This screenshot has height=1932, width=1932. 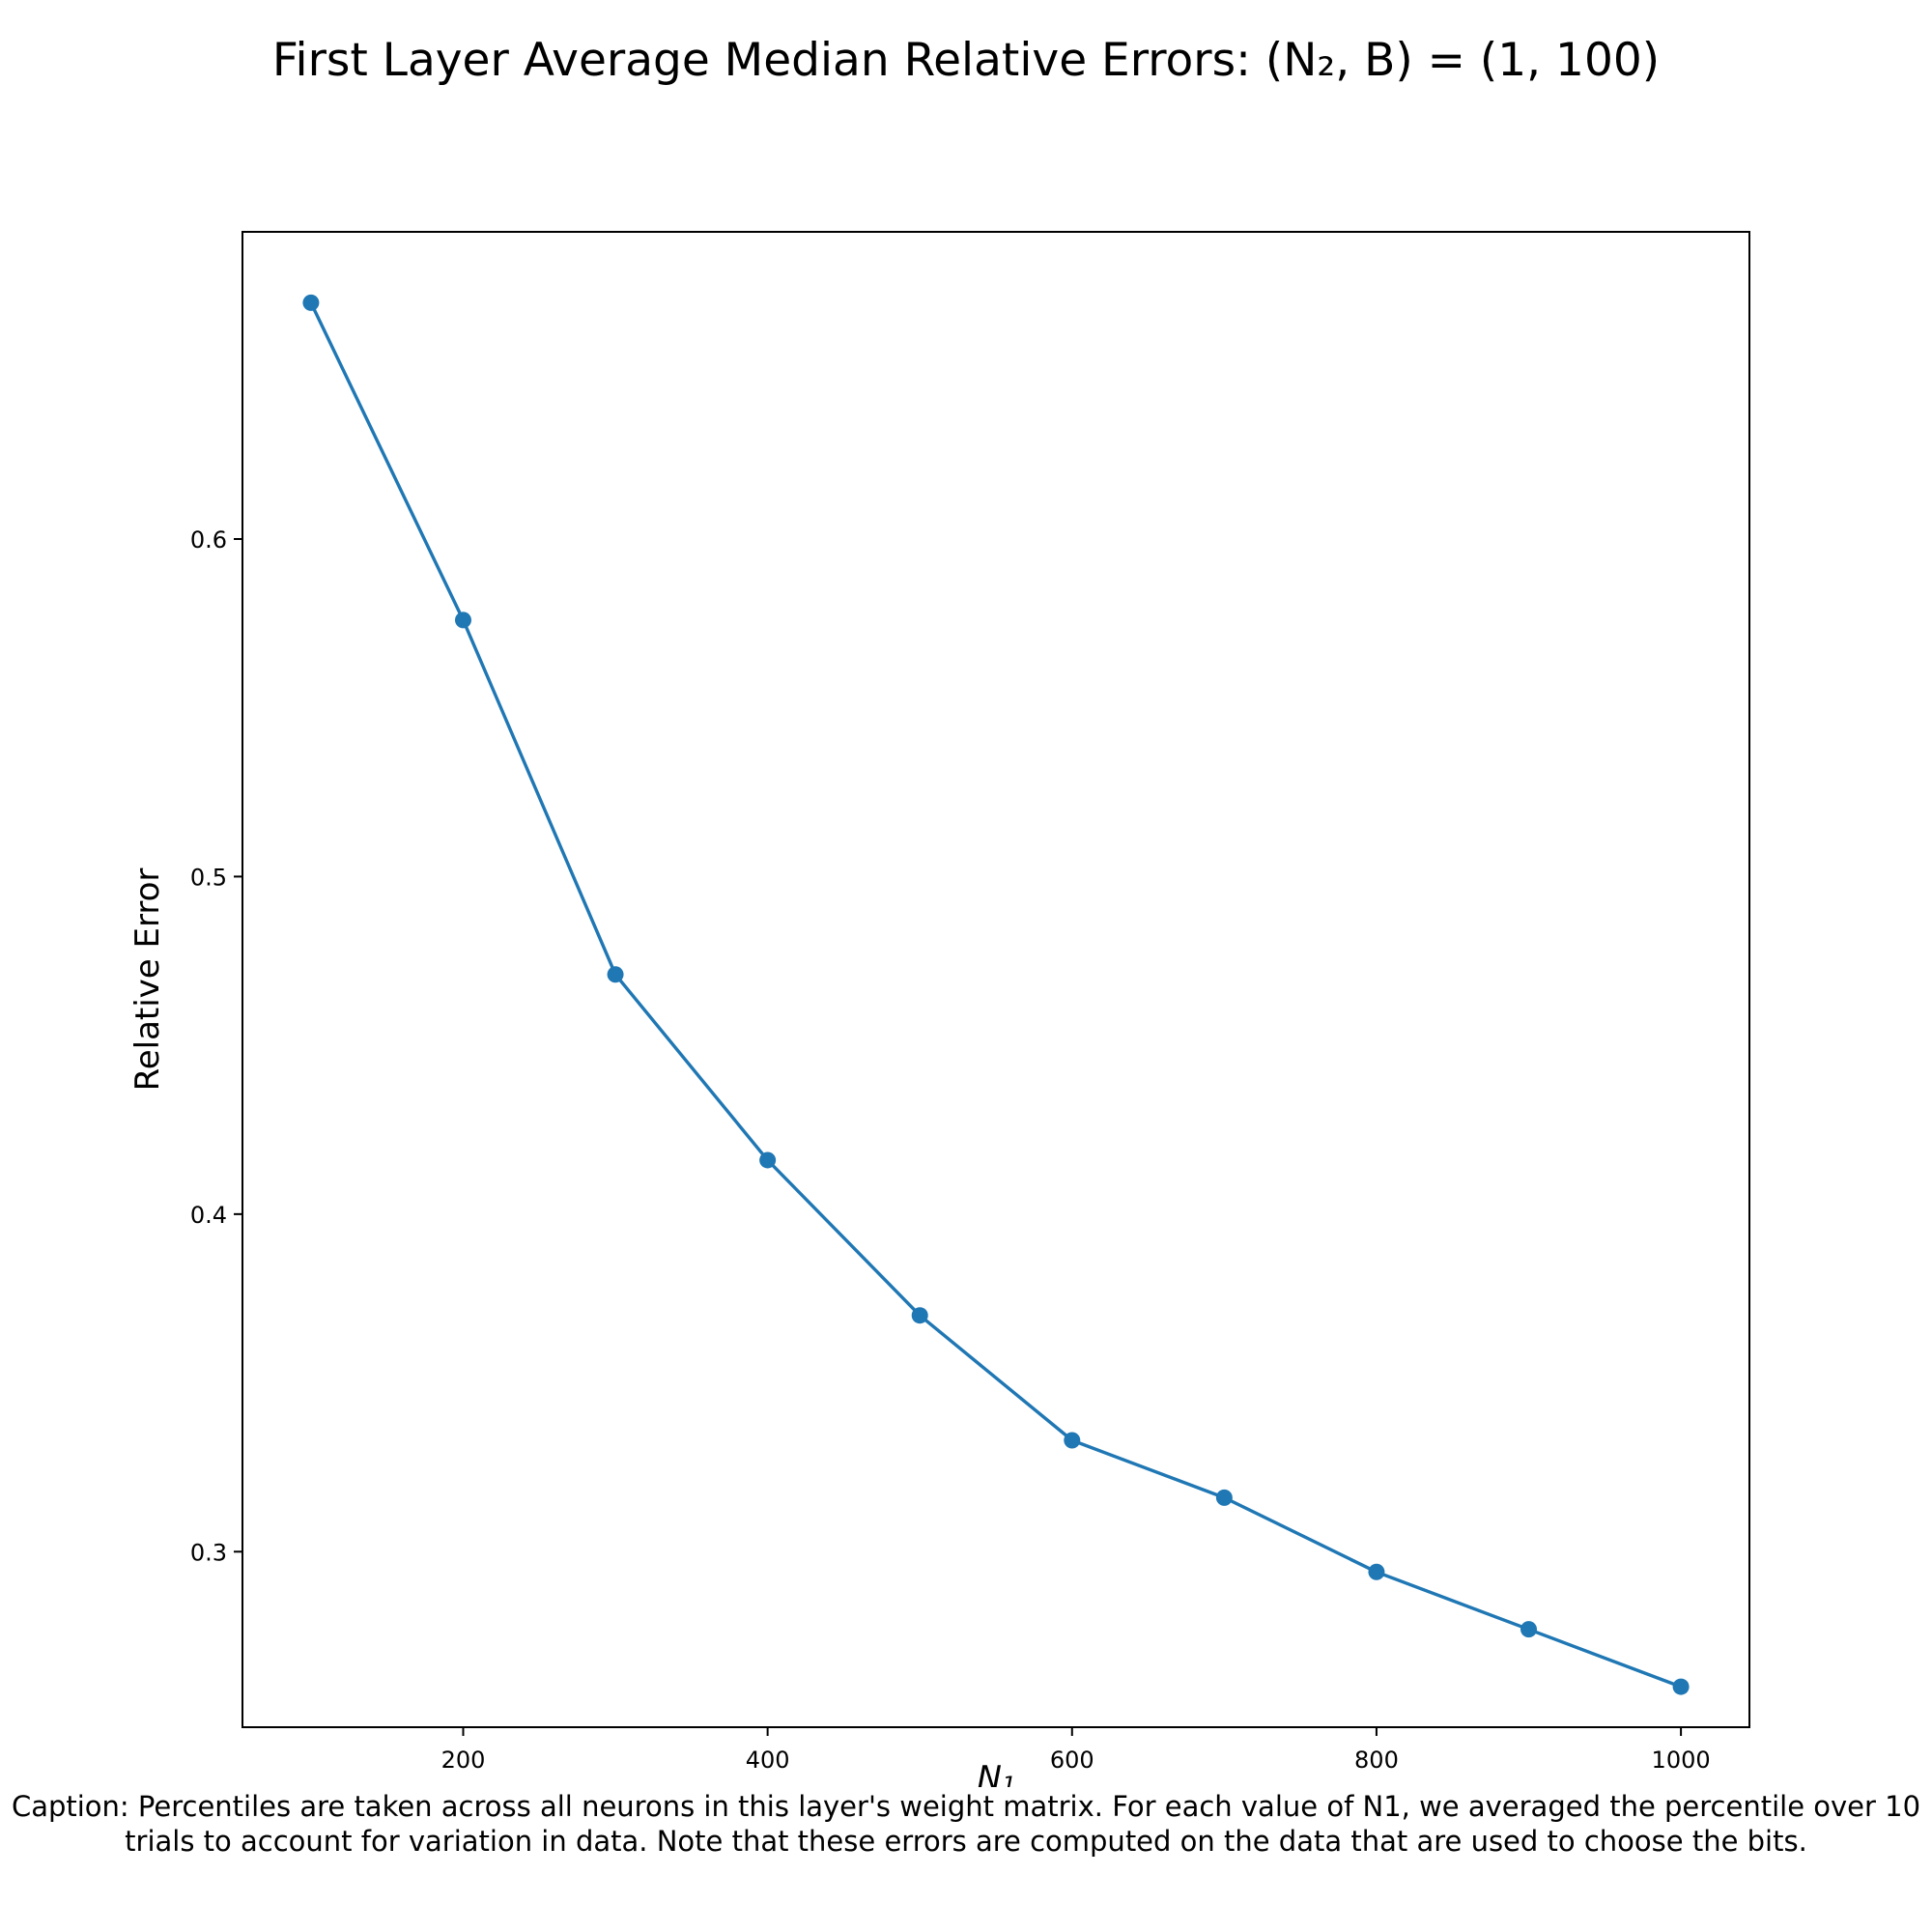 What do you see at coordinates (1072, 1760) in the screenshot?
I see `x-tick-label: 600` at bounding box center [1072, 1760].